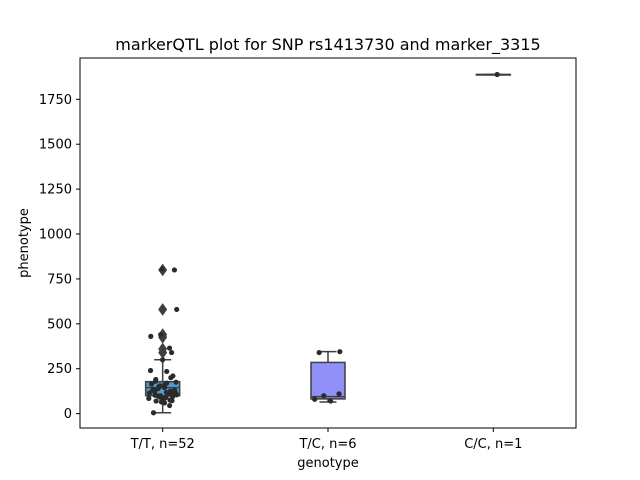  Describe the element at coordinates (59, 257) in the screenshot. I see `y-axis: 0 250 500 750 1000 1250 1500 1750` at that location.